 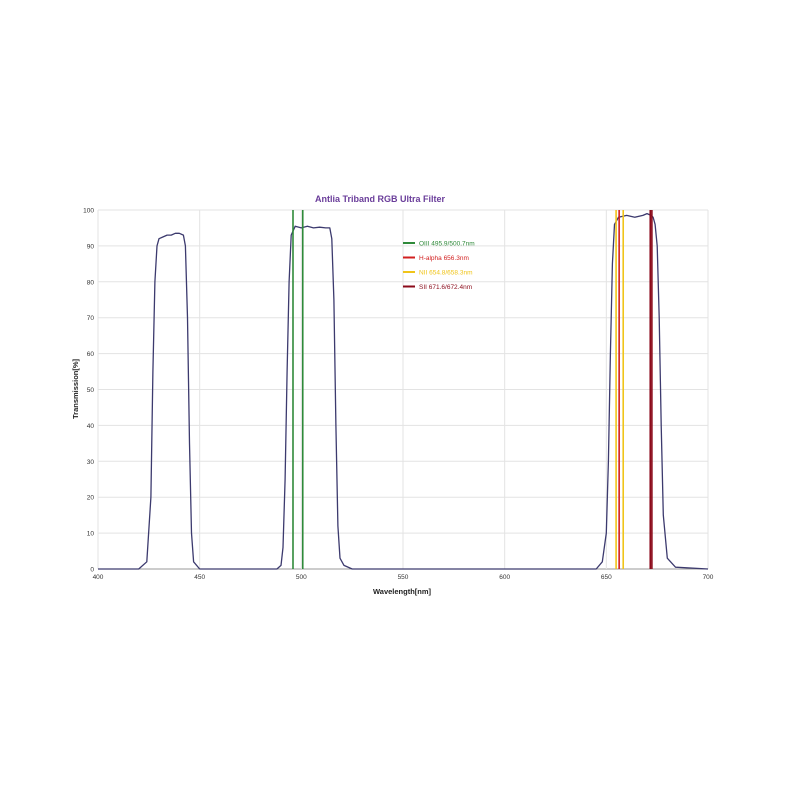 What do you see at coordinates (444, 258) in the screenshot?
I see `legend-label: H-alpha 656.3nm` at bounding box center [444, 258].